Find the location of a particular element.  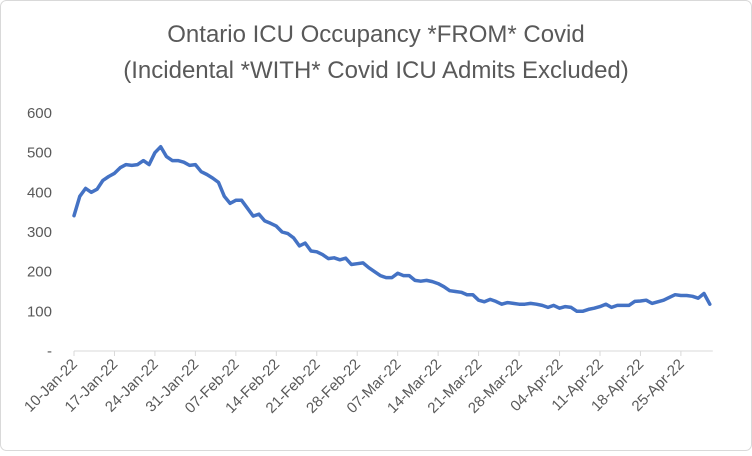

y-tick-label: 500 is located at coordinates (39, 153).